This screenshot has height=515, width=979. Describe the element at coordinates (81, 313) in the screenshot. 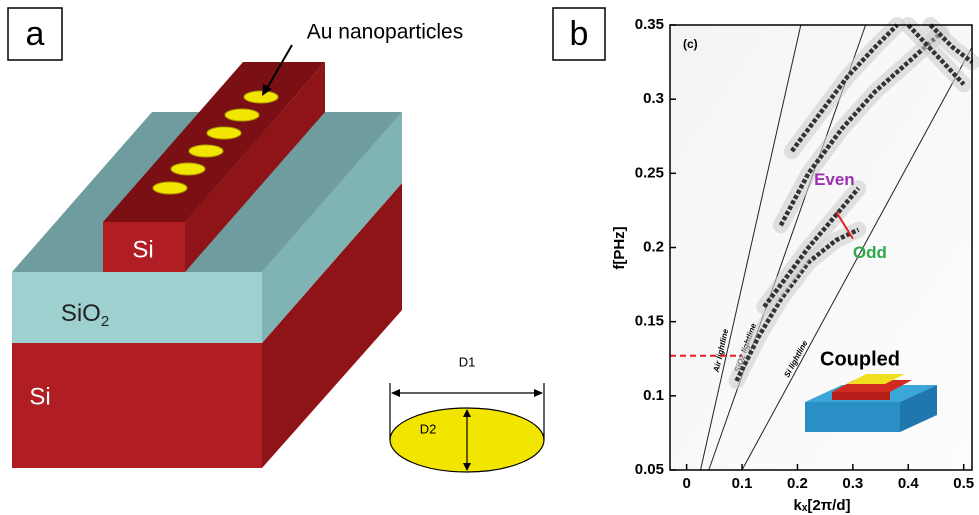

I see `oxide-base: SiO` at that location.